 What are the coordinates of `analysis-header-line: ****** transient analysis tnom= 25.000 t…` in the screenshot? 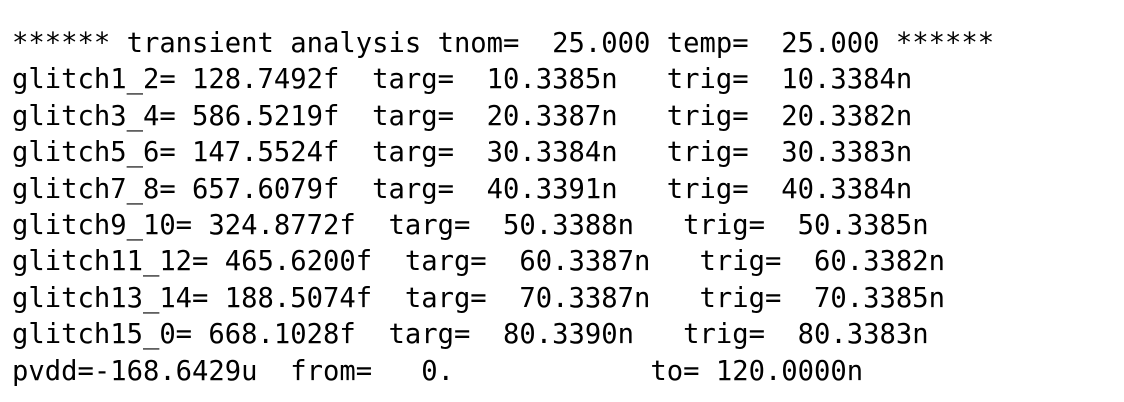 It's located at (503, 43).